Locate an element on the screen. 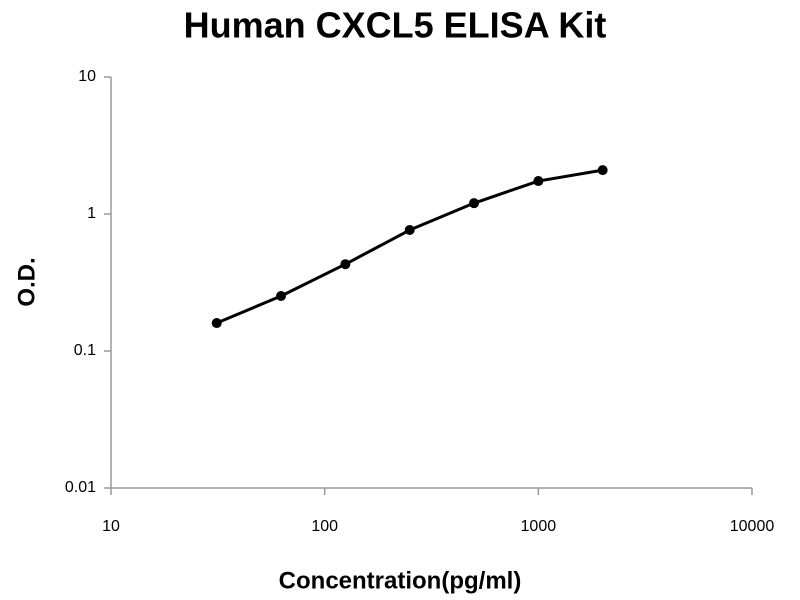  x-tick-label: 10000 is located at coordinates (752, 526).